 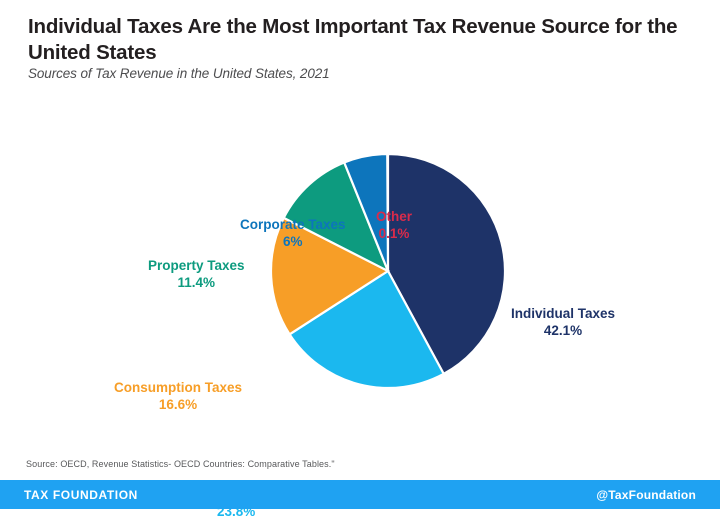 I want to click on slice-label-name: Corporate Taxes, so click(x=293, y=224).